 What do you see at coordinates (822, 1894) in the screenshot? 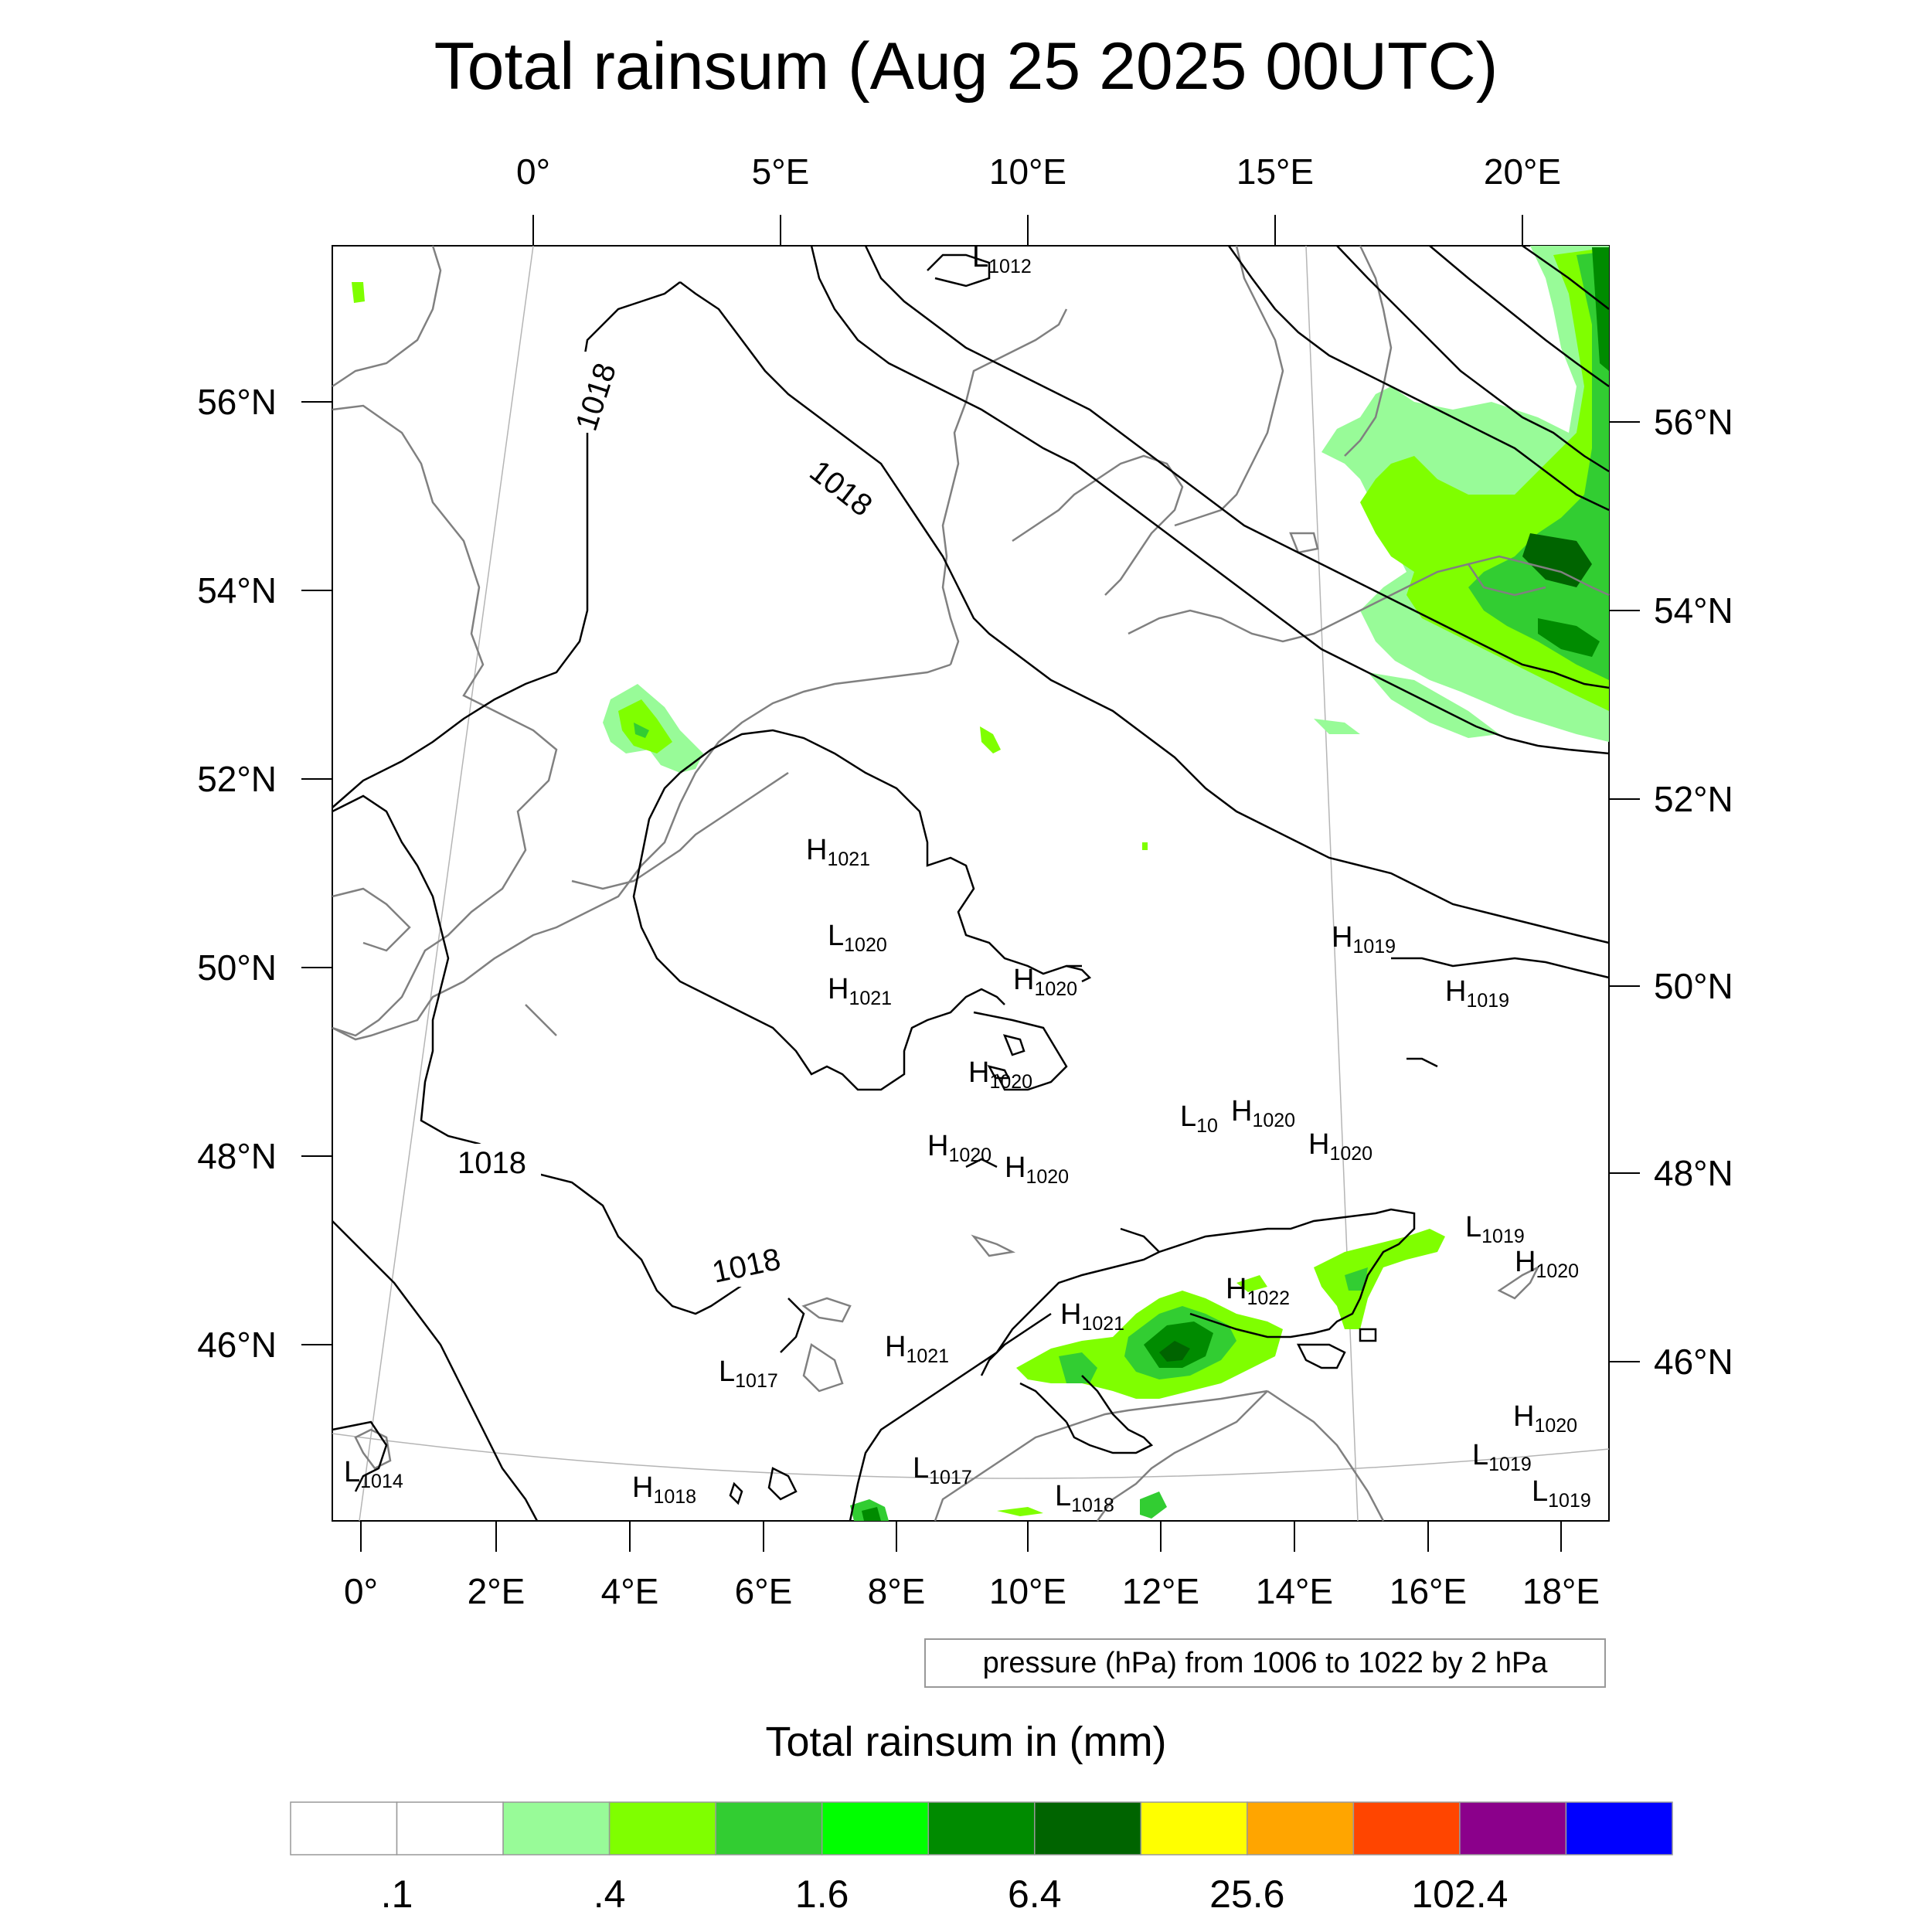
I see `colorbar-label: 1.6` at bounding box center [822, 1894].